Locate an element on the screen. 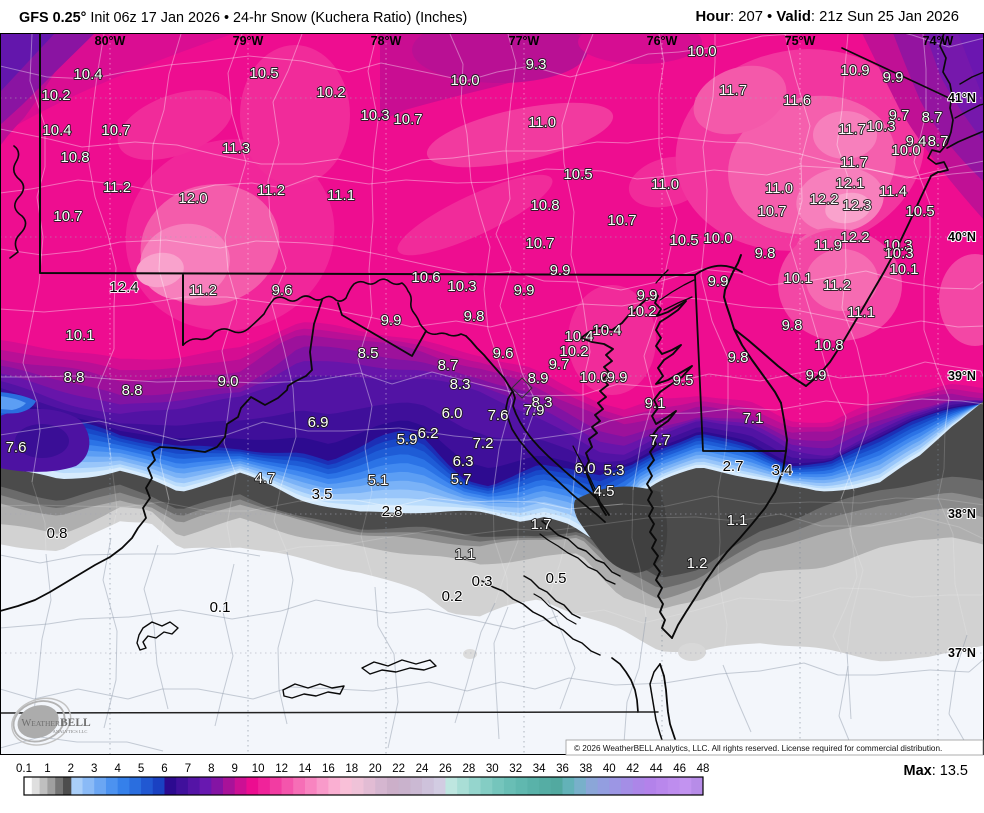  svg-text: 42 is located at coordinates (632, 769).